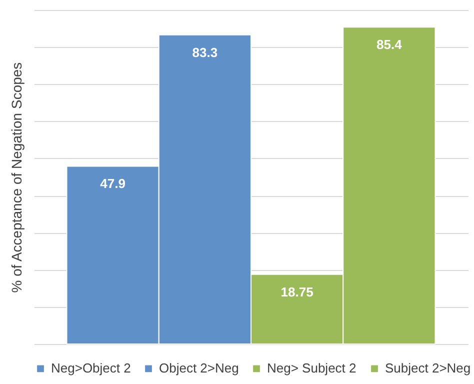 The image size is (474, 384). Describe the element at coordinates (389, 44) in the screenshot. I see `data-label: 85.4` at that location.